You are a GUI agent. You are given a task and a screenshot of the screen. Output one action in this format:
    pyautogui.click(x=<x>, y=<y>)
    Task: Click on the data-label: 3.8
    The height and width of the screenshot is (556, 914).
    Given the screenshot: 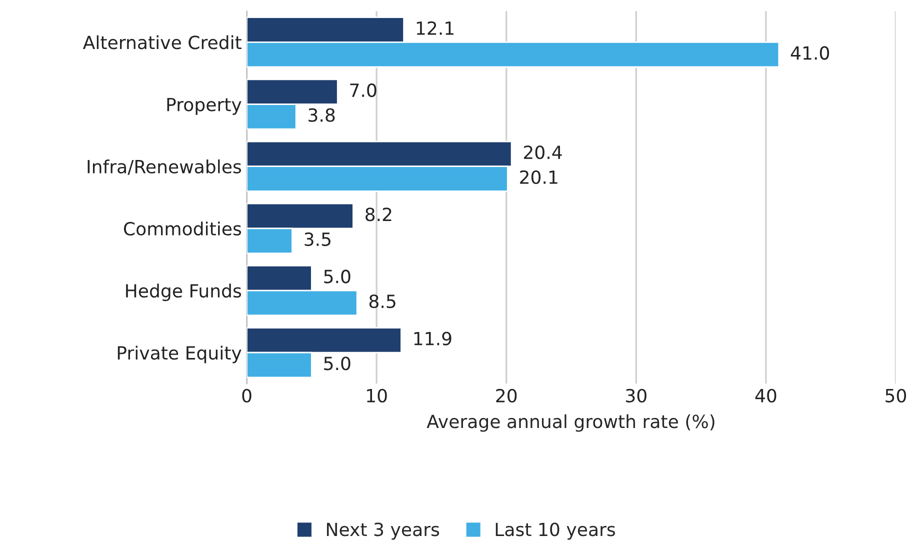 What is the action you would take?
    pyautogui.click(x=321, y=115)
    